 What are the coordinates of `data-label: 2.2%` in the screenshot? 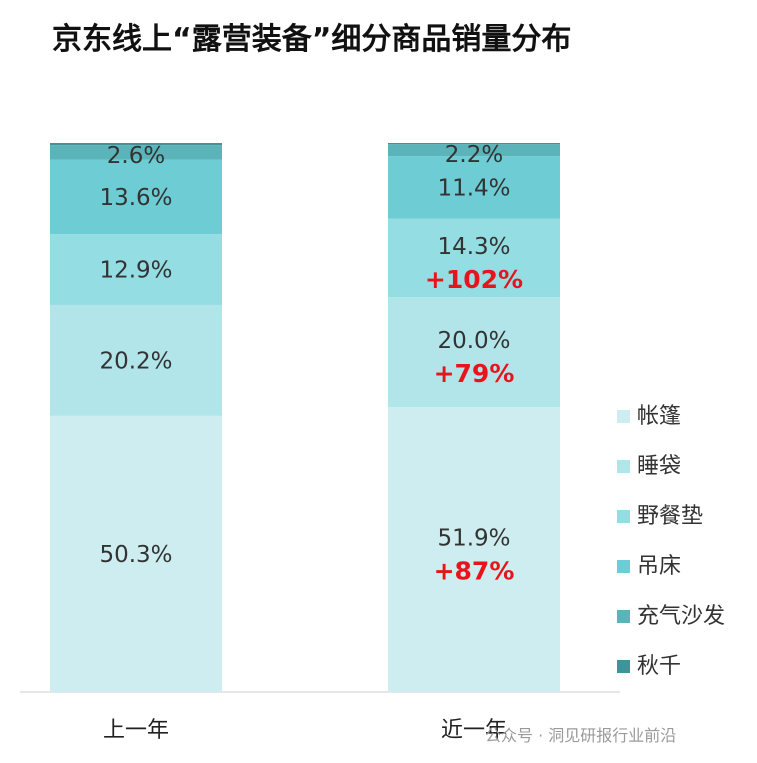 It's located at (474, 155).